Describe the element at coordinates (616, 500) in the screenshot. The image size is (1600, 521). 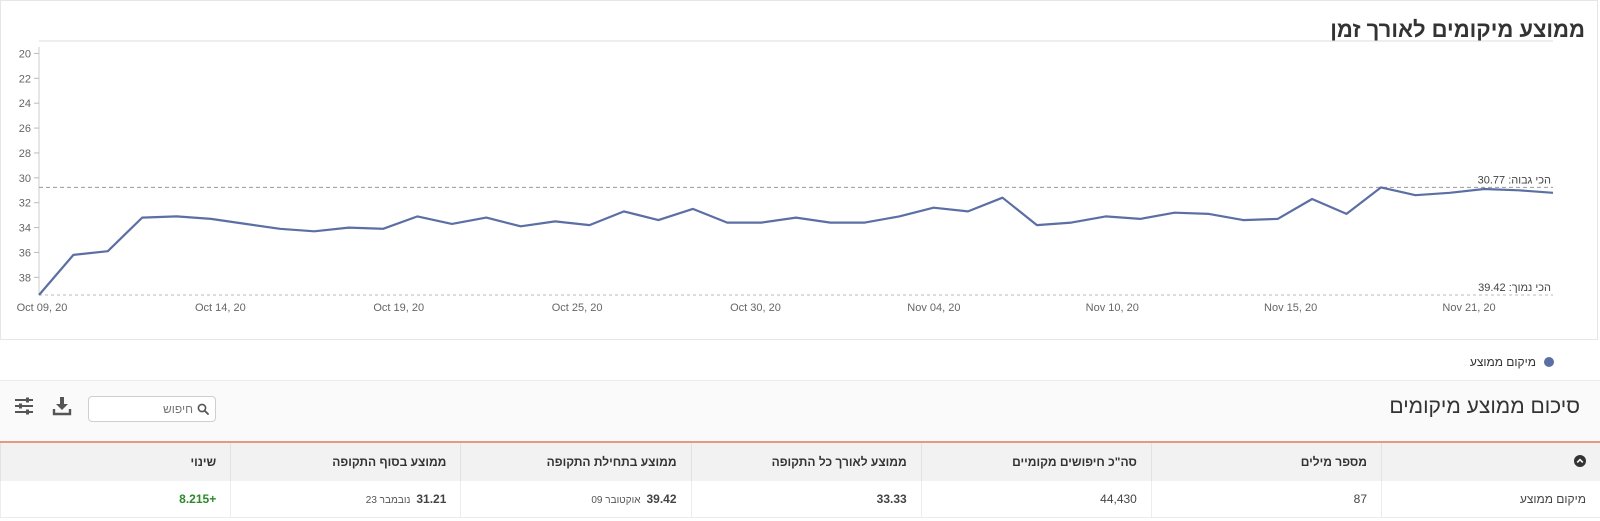
I see `start-date: אוקטובר 09` at that location.